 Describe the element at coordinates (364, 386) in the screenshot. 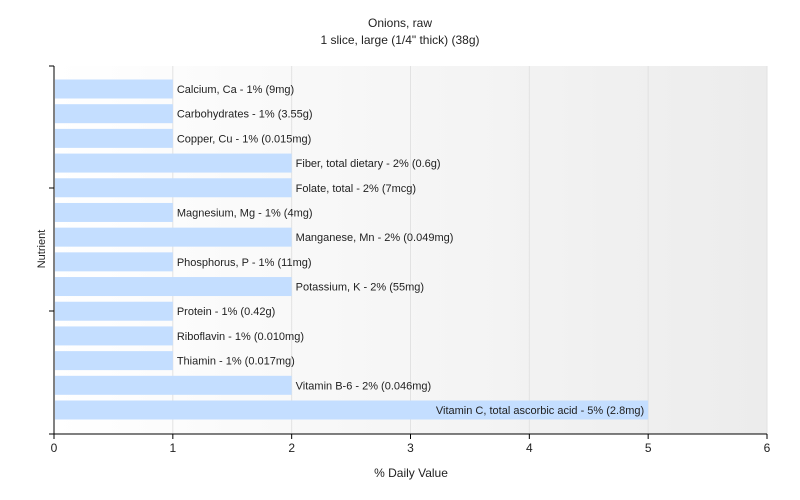

I see `bar-data-label: Vitamin B-6 - 2% (0.046mg)` at that location.